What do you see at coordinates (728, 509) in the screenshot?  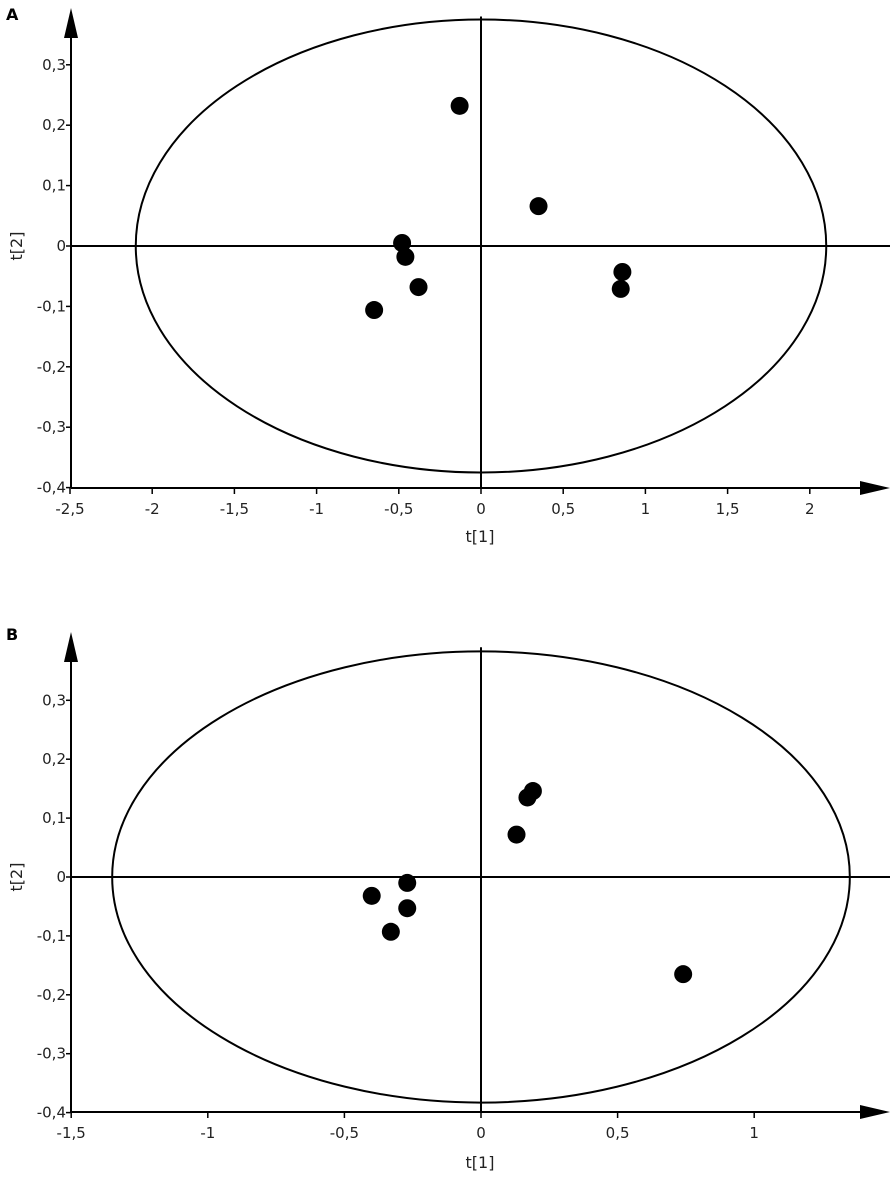 I see `x-tick-label: 1,5` at bounding box center [728, 509].